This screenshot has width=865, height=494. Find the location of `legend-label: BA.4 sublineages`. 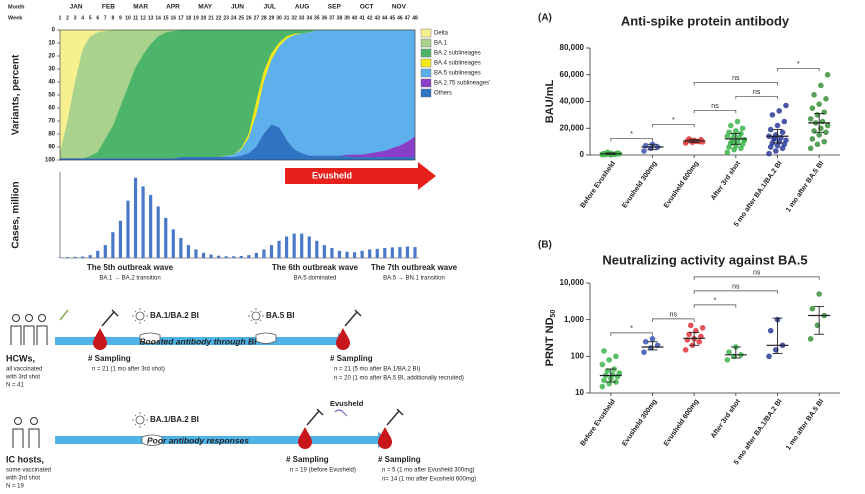

legend-label: BA.4 sublineages is located at coordinates (457, 64).